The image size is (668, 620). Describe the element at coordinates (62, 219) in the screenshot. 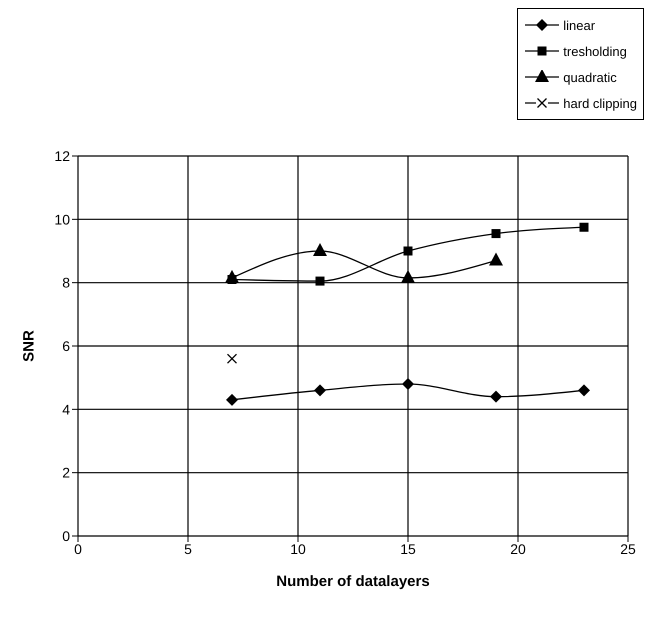

I see `y-tick-label: 10` at that location.